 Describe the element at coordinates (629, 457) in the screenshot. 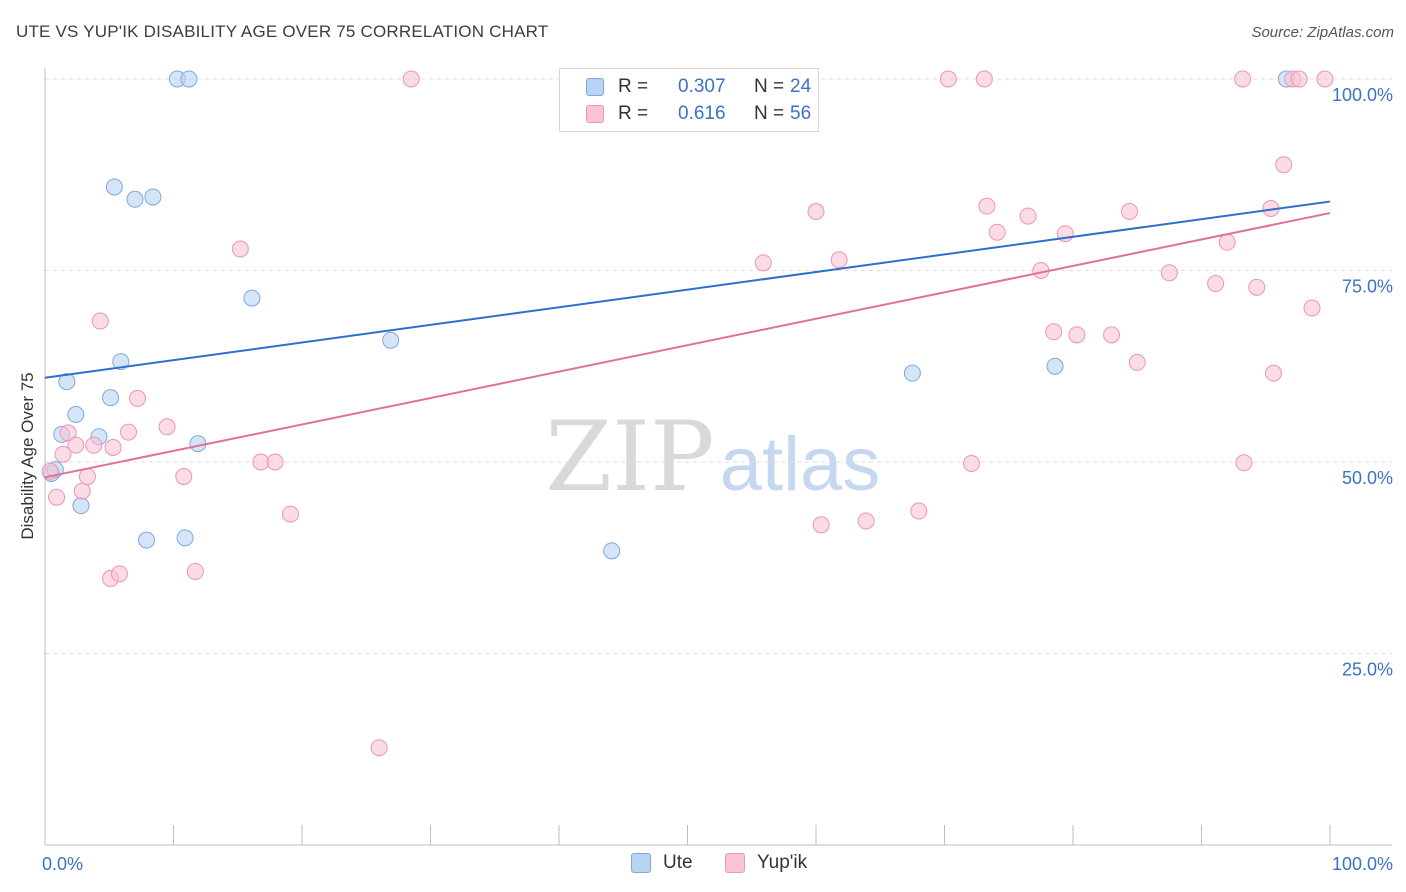

I see `watermark-zip-text: ZIP` at that location.